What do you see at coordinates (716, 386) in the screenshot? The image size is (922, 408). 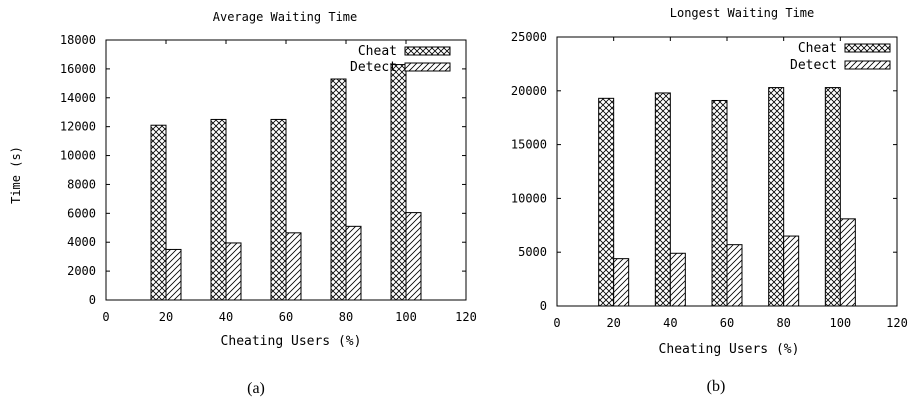 I see `caption: (b)` at bounding box center [716, 386].